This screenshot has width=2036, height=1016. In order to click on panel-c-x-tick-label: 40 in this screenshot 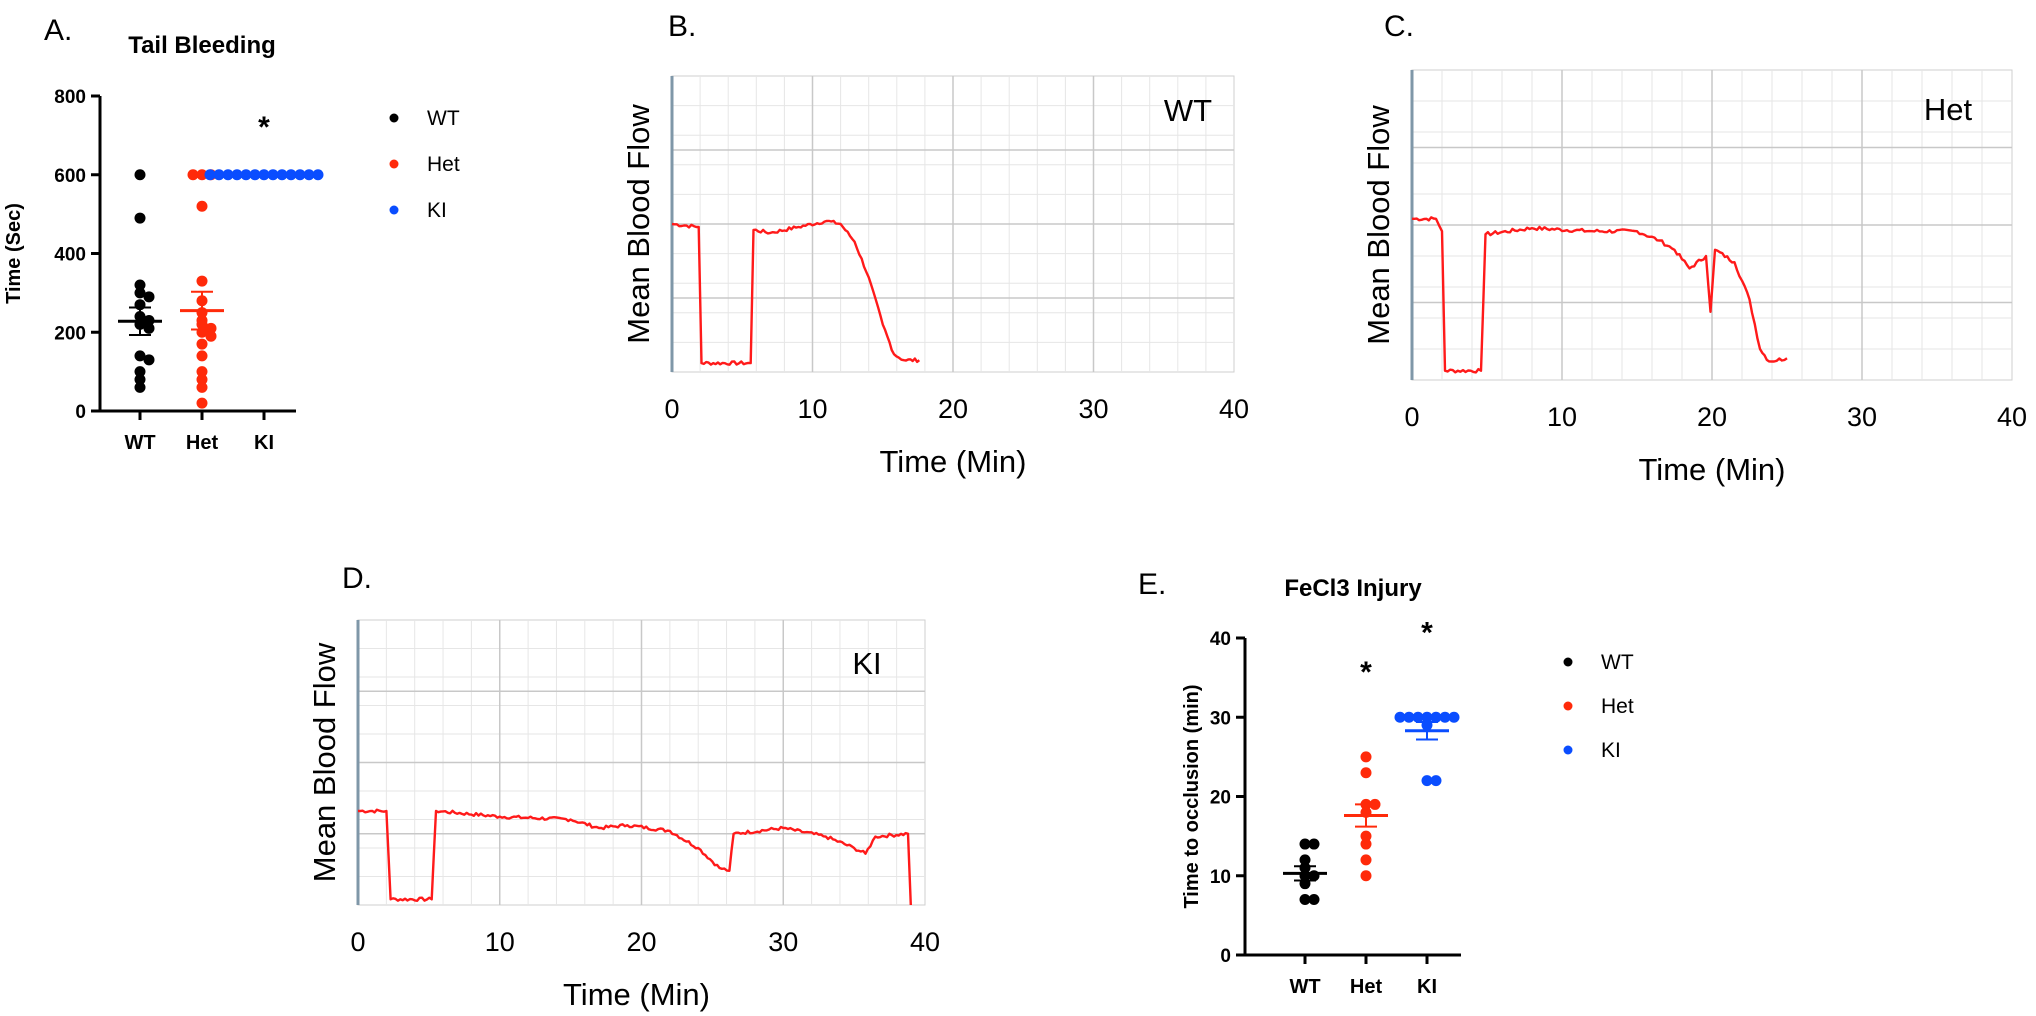, I will do `click(2012, 417)`.